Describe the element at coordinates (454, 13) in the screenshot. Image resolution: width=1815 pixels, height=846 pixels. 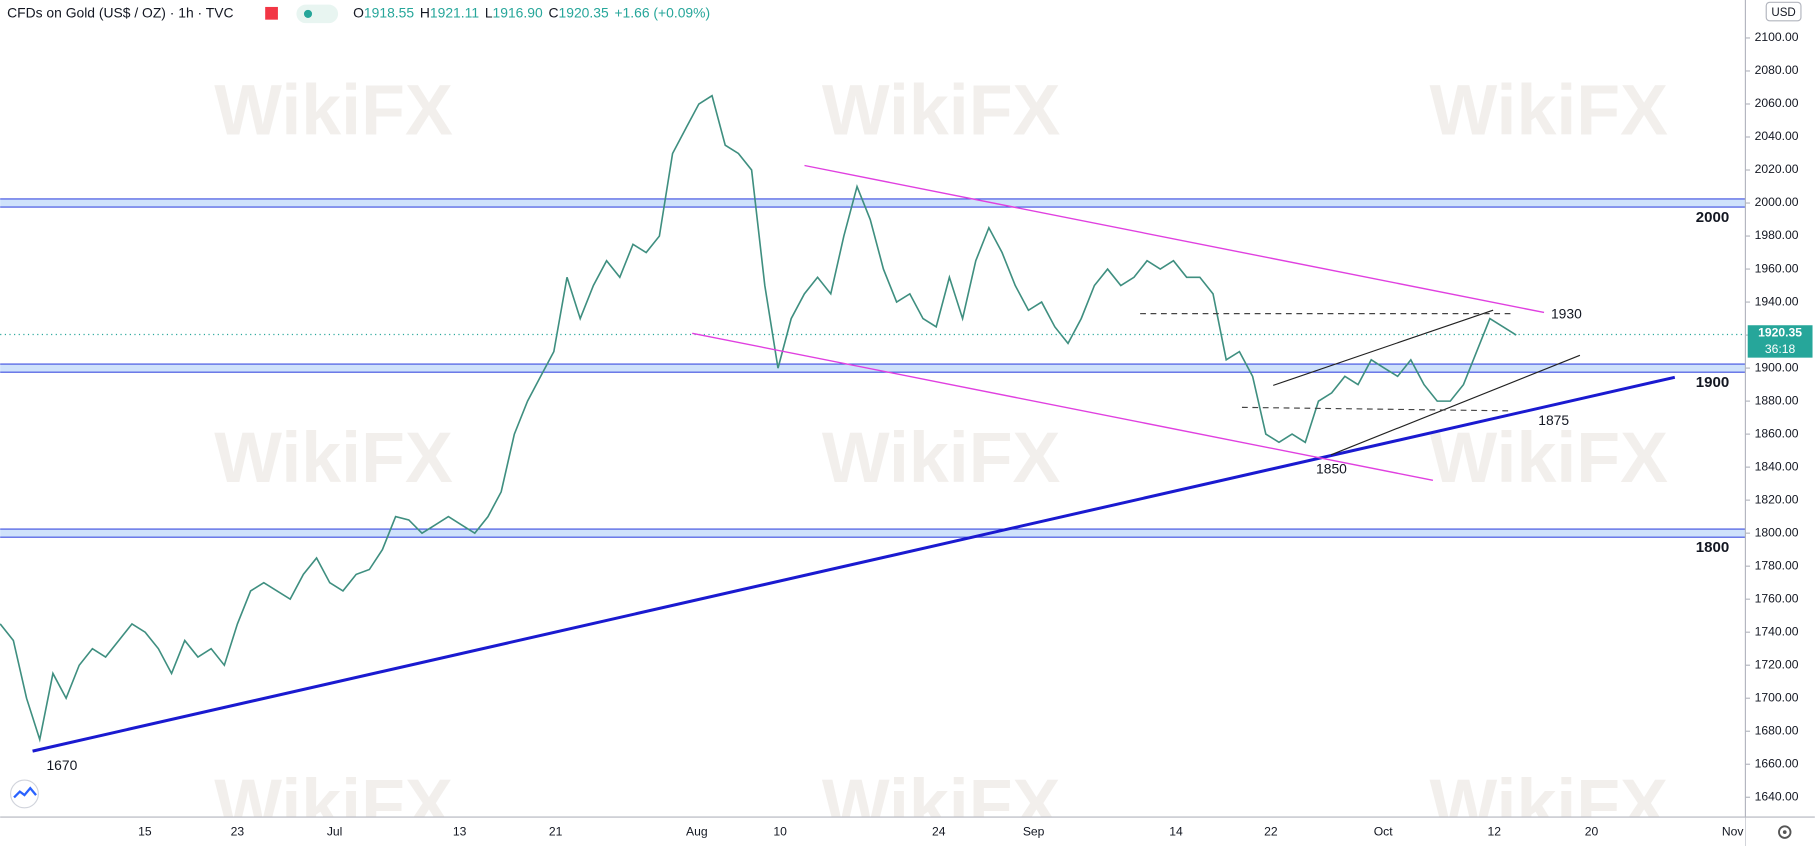
I see `ohlc-value: 1921.11` at that location.